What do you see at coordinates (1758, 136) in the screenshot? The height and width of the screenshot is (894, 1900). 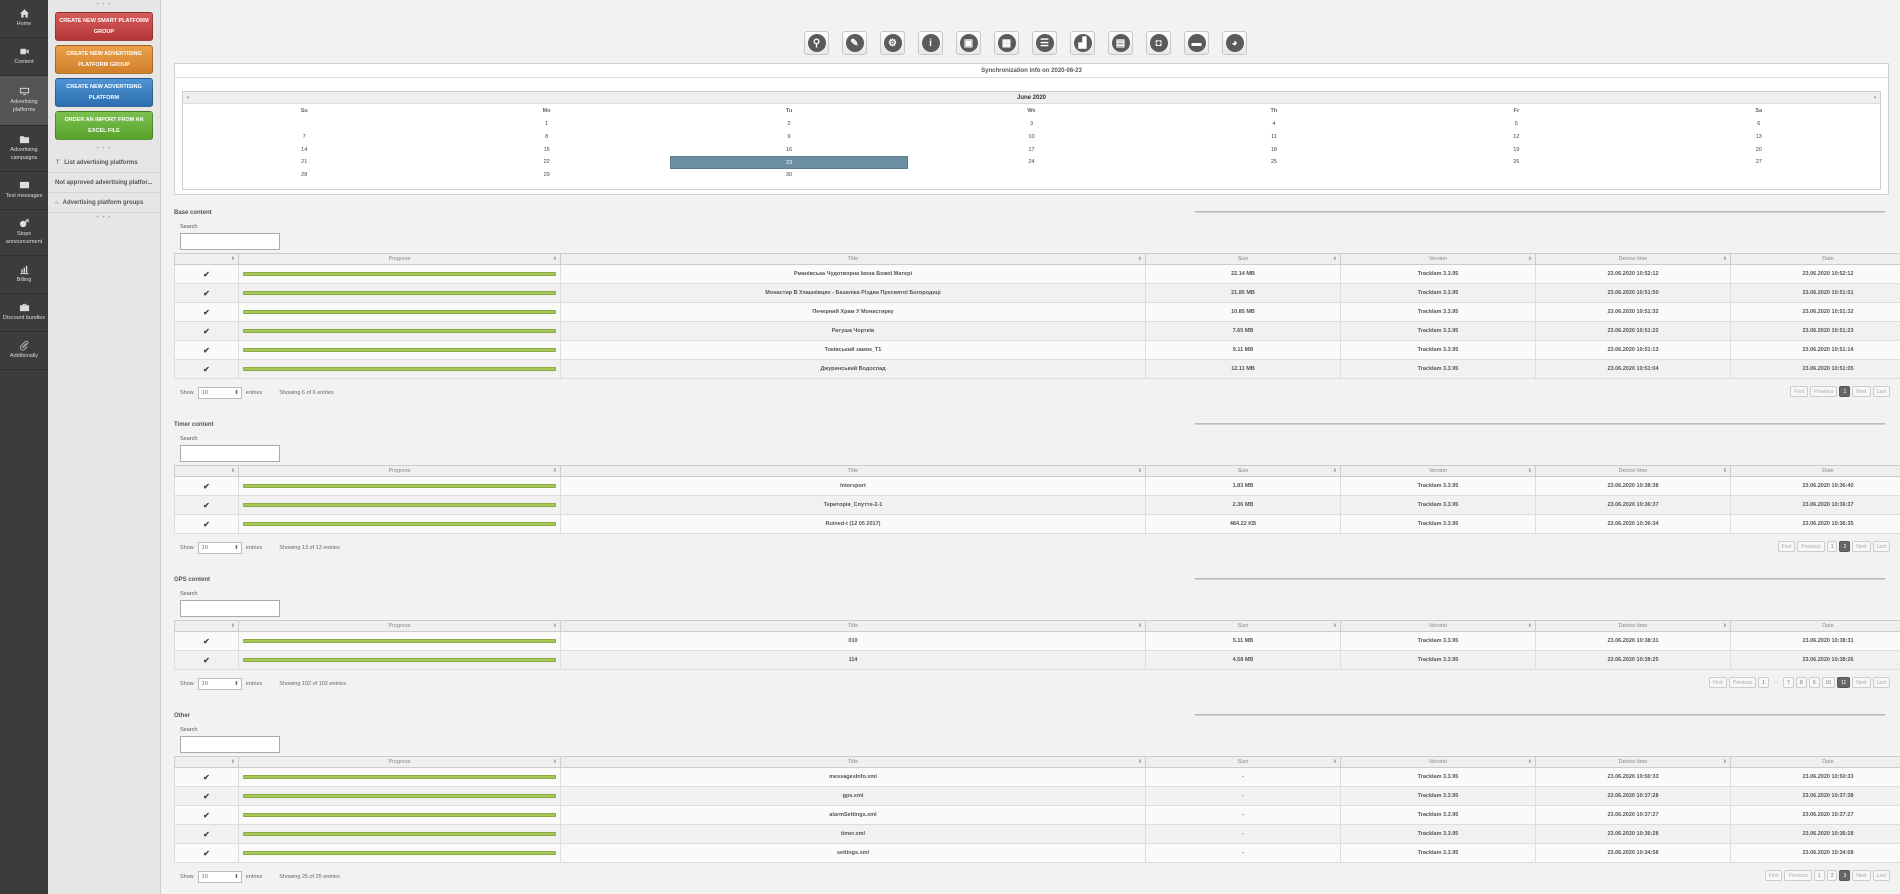 I see `calendar-day: 13` at bounding box center [1758, 136].